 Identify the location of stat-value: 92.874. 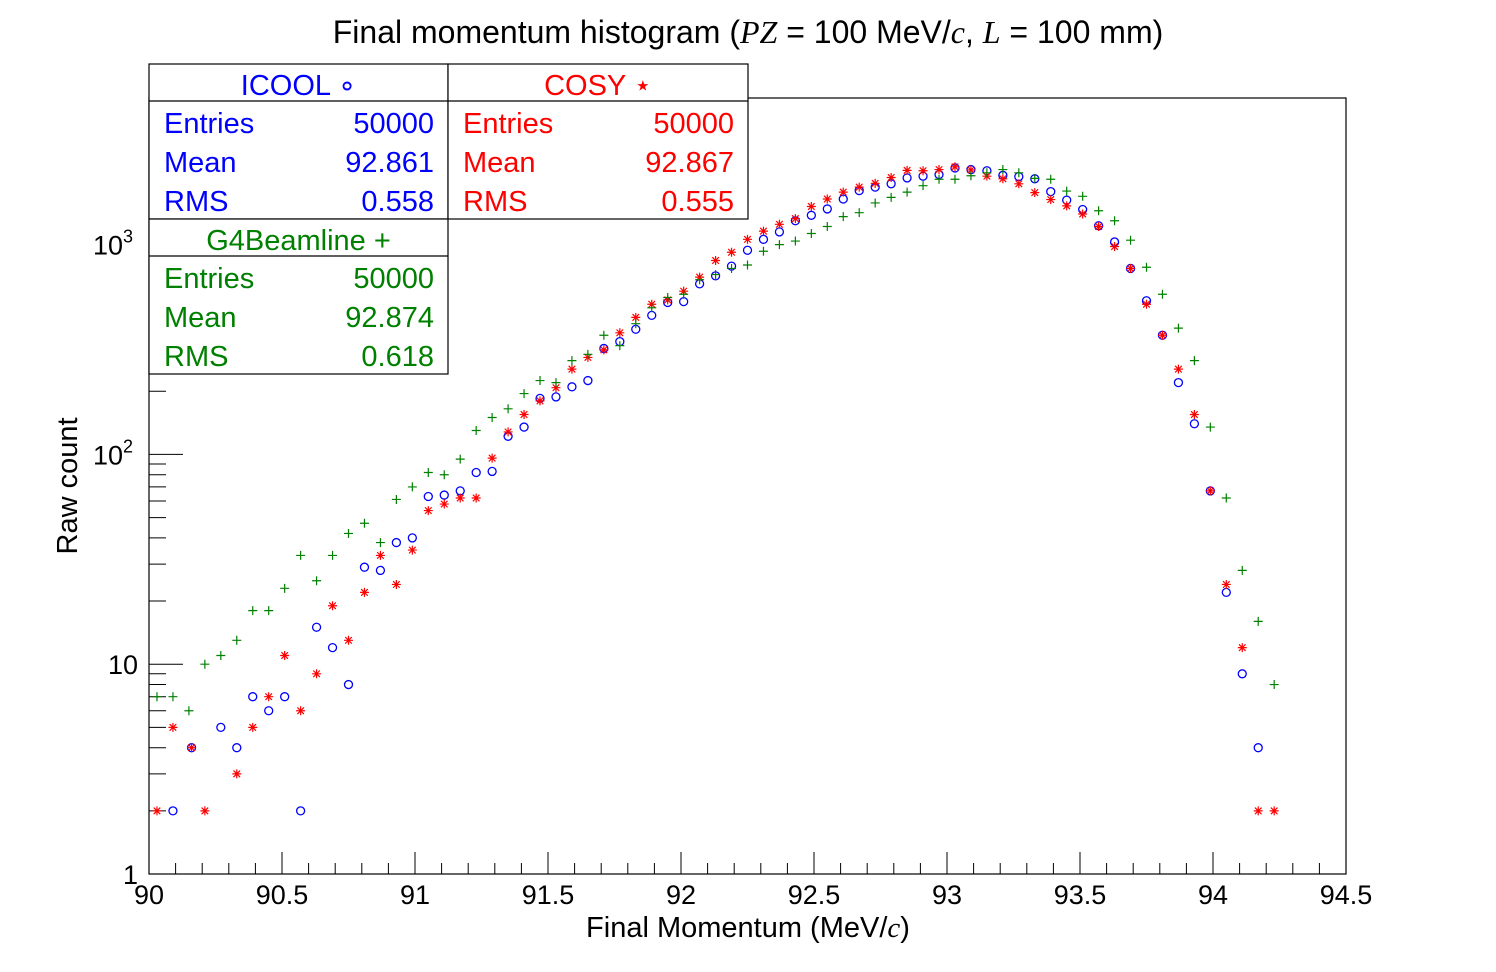
(389, 318).